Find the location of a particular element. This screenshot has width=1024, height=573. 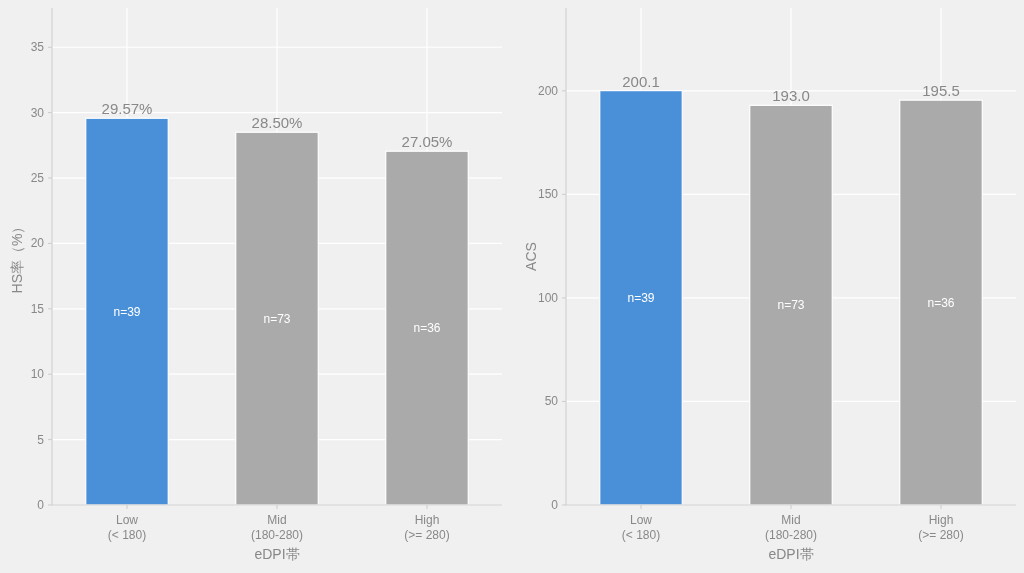

data-label: 193.0 is located at coordinates (791, 96).